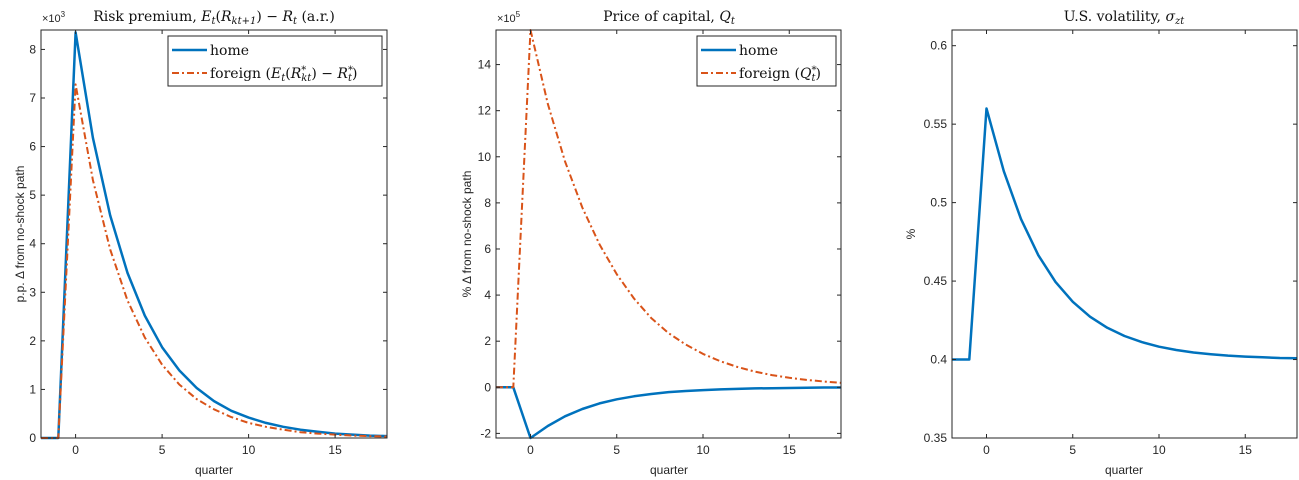 Image resolution: width=1299 pixels, height=480 pixels. Describe the element at coordinates (780, 74) in the screenshot. I see `legend-label-foreign: foreign (Q* t)` at that location.